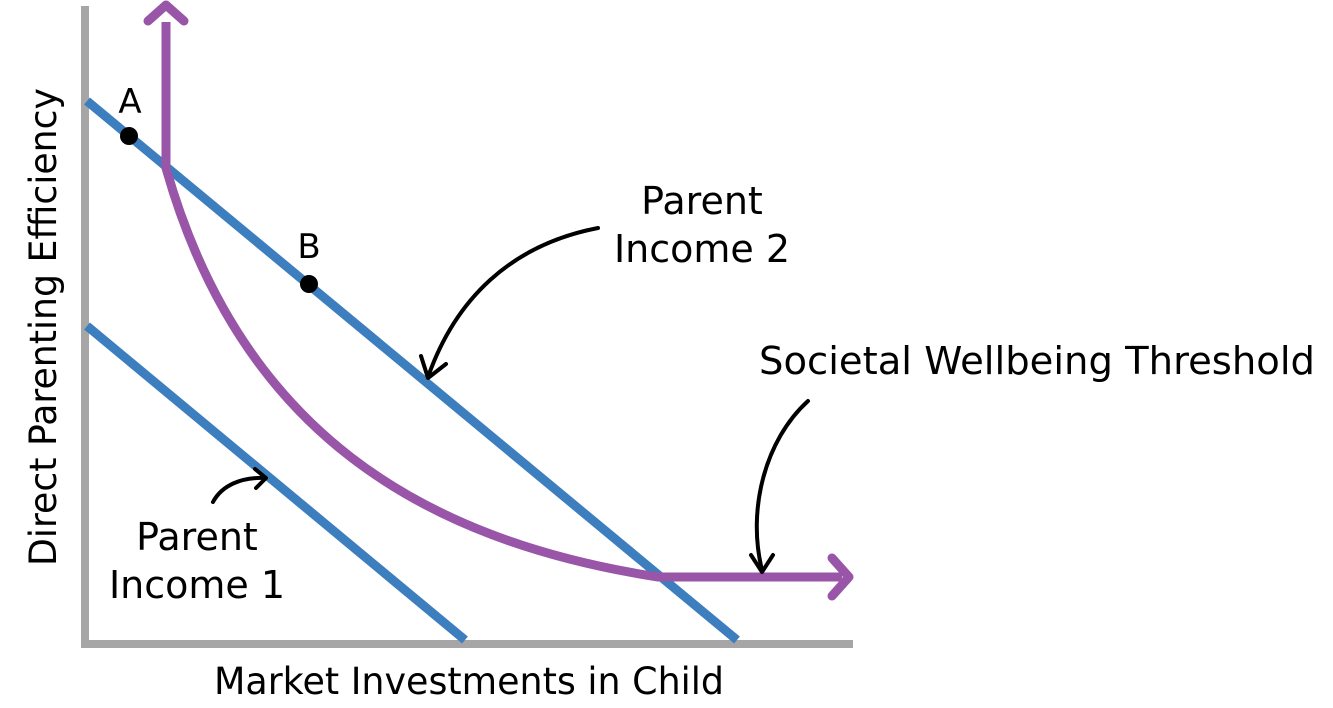 The width and height of the screenshot is (1333, 708). What do you see at coordinates (762, 563) in the screenshot?
I see `pointer-threshold-arrowhead` at bounding box center [762, 563].